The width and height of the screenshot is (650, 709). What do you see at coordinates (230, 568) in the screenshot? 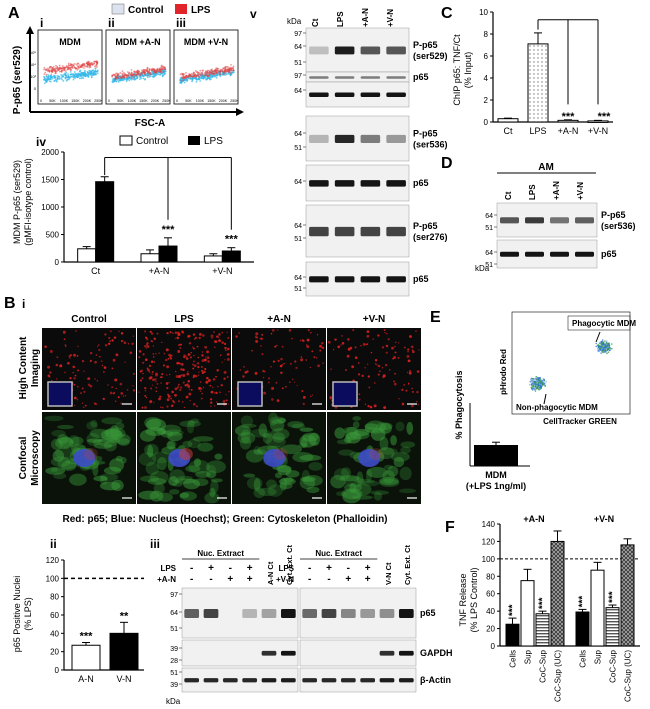
I see `b-iii-lps-sign: -` at bounding box center [230, 568].